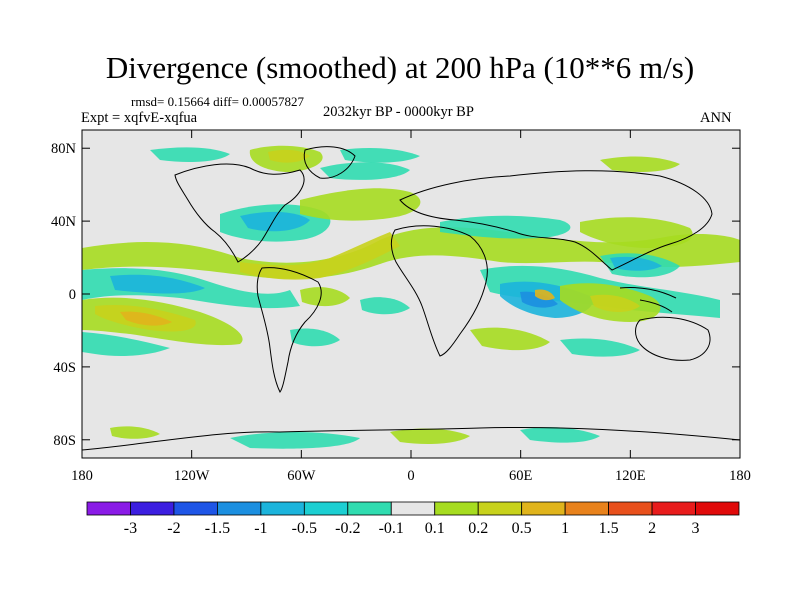 This screenshot has height=600, width=800. I want to click on colorbar-label: -1.5, so click(217, 528).